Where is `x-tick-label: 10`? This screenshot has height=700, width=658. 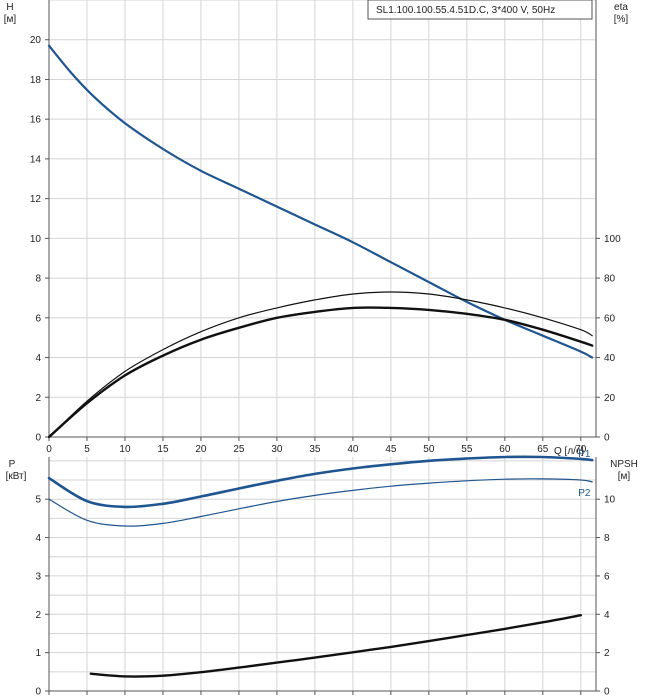
x-tick-label: 10 is located at coordinates (125, 449).